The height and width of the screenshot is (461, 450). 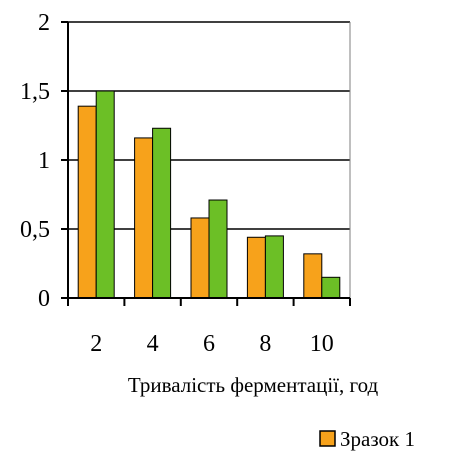 I want to click on y-tick-label: 1,5, so click(x=35, y=92).